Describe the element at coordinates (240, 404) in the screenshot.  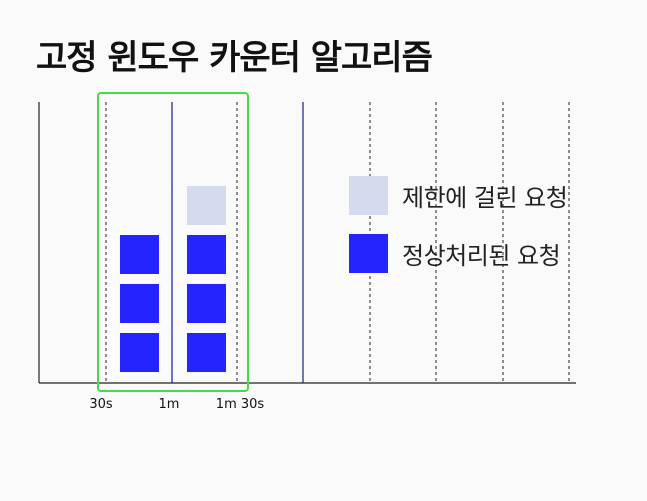
I see `tick-label-1m30s: 1m 30s` at that location.